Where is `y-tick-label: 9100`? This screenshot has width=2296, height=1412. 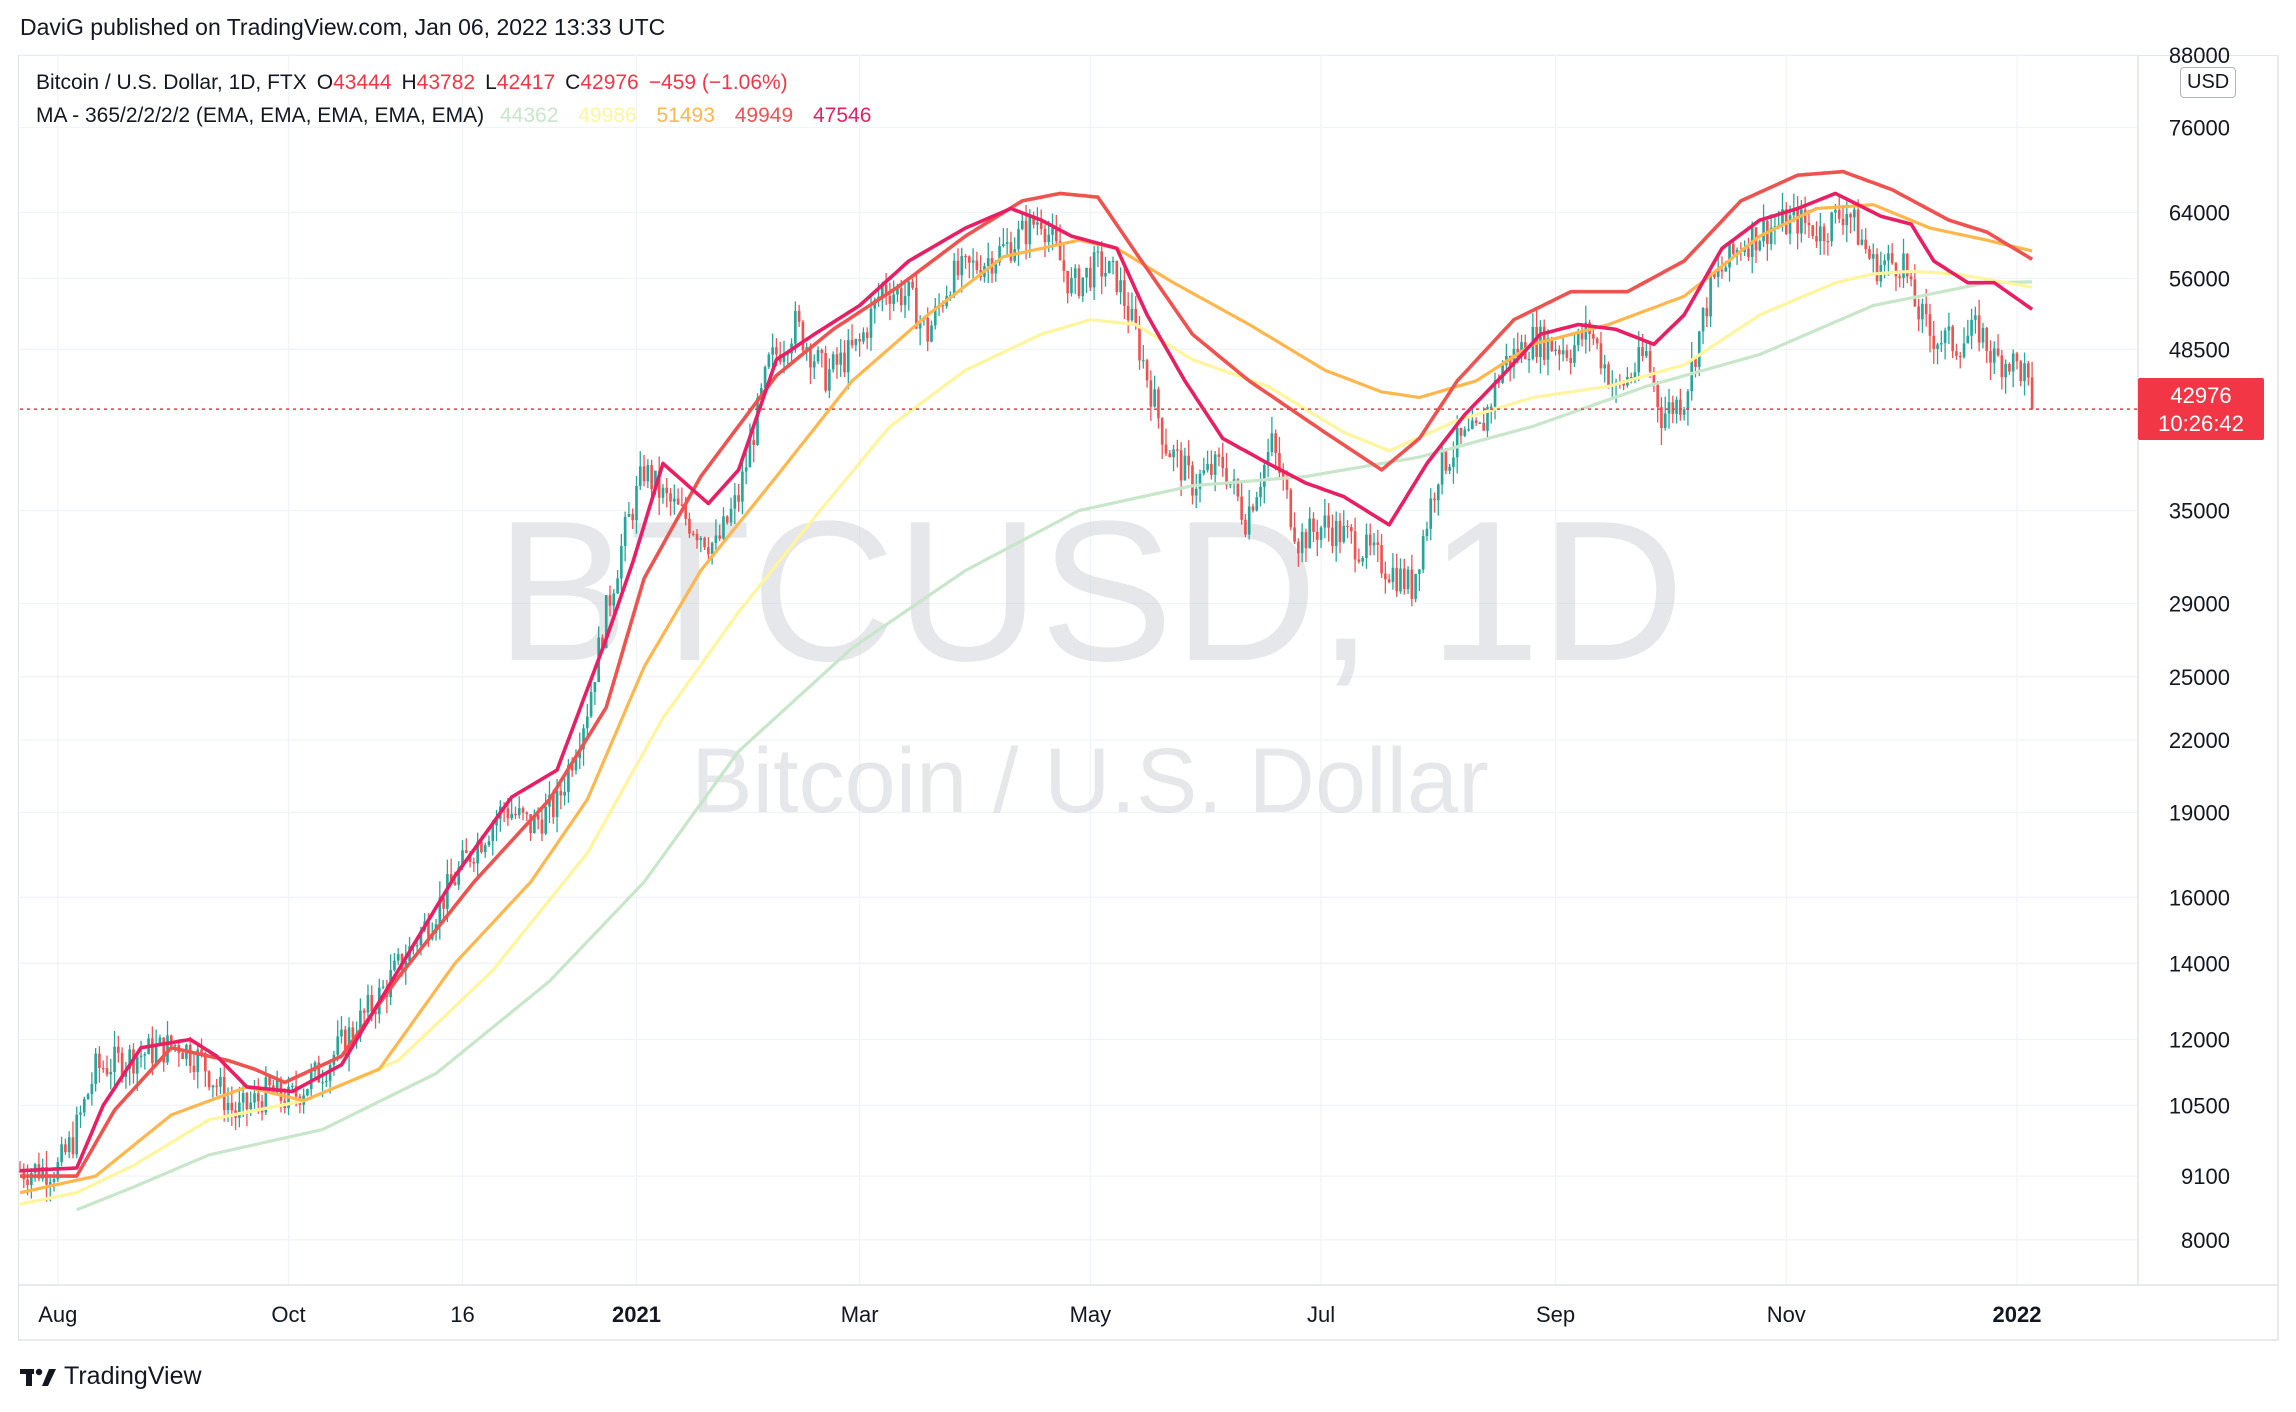
y-tick-label: 9100 is located at coordinates (2205, 1176).